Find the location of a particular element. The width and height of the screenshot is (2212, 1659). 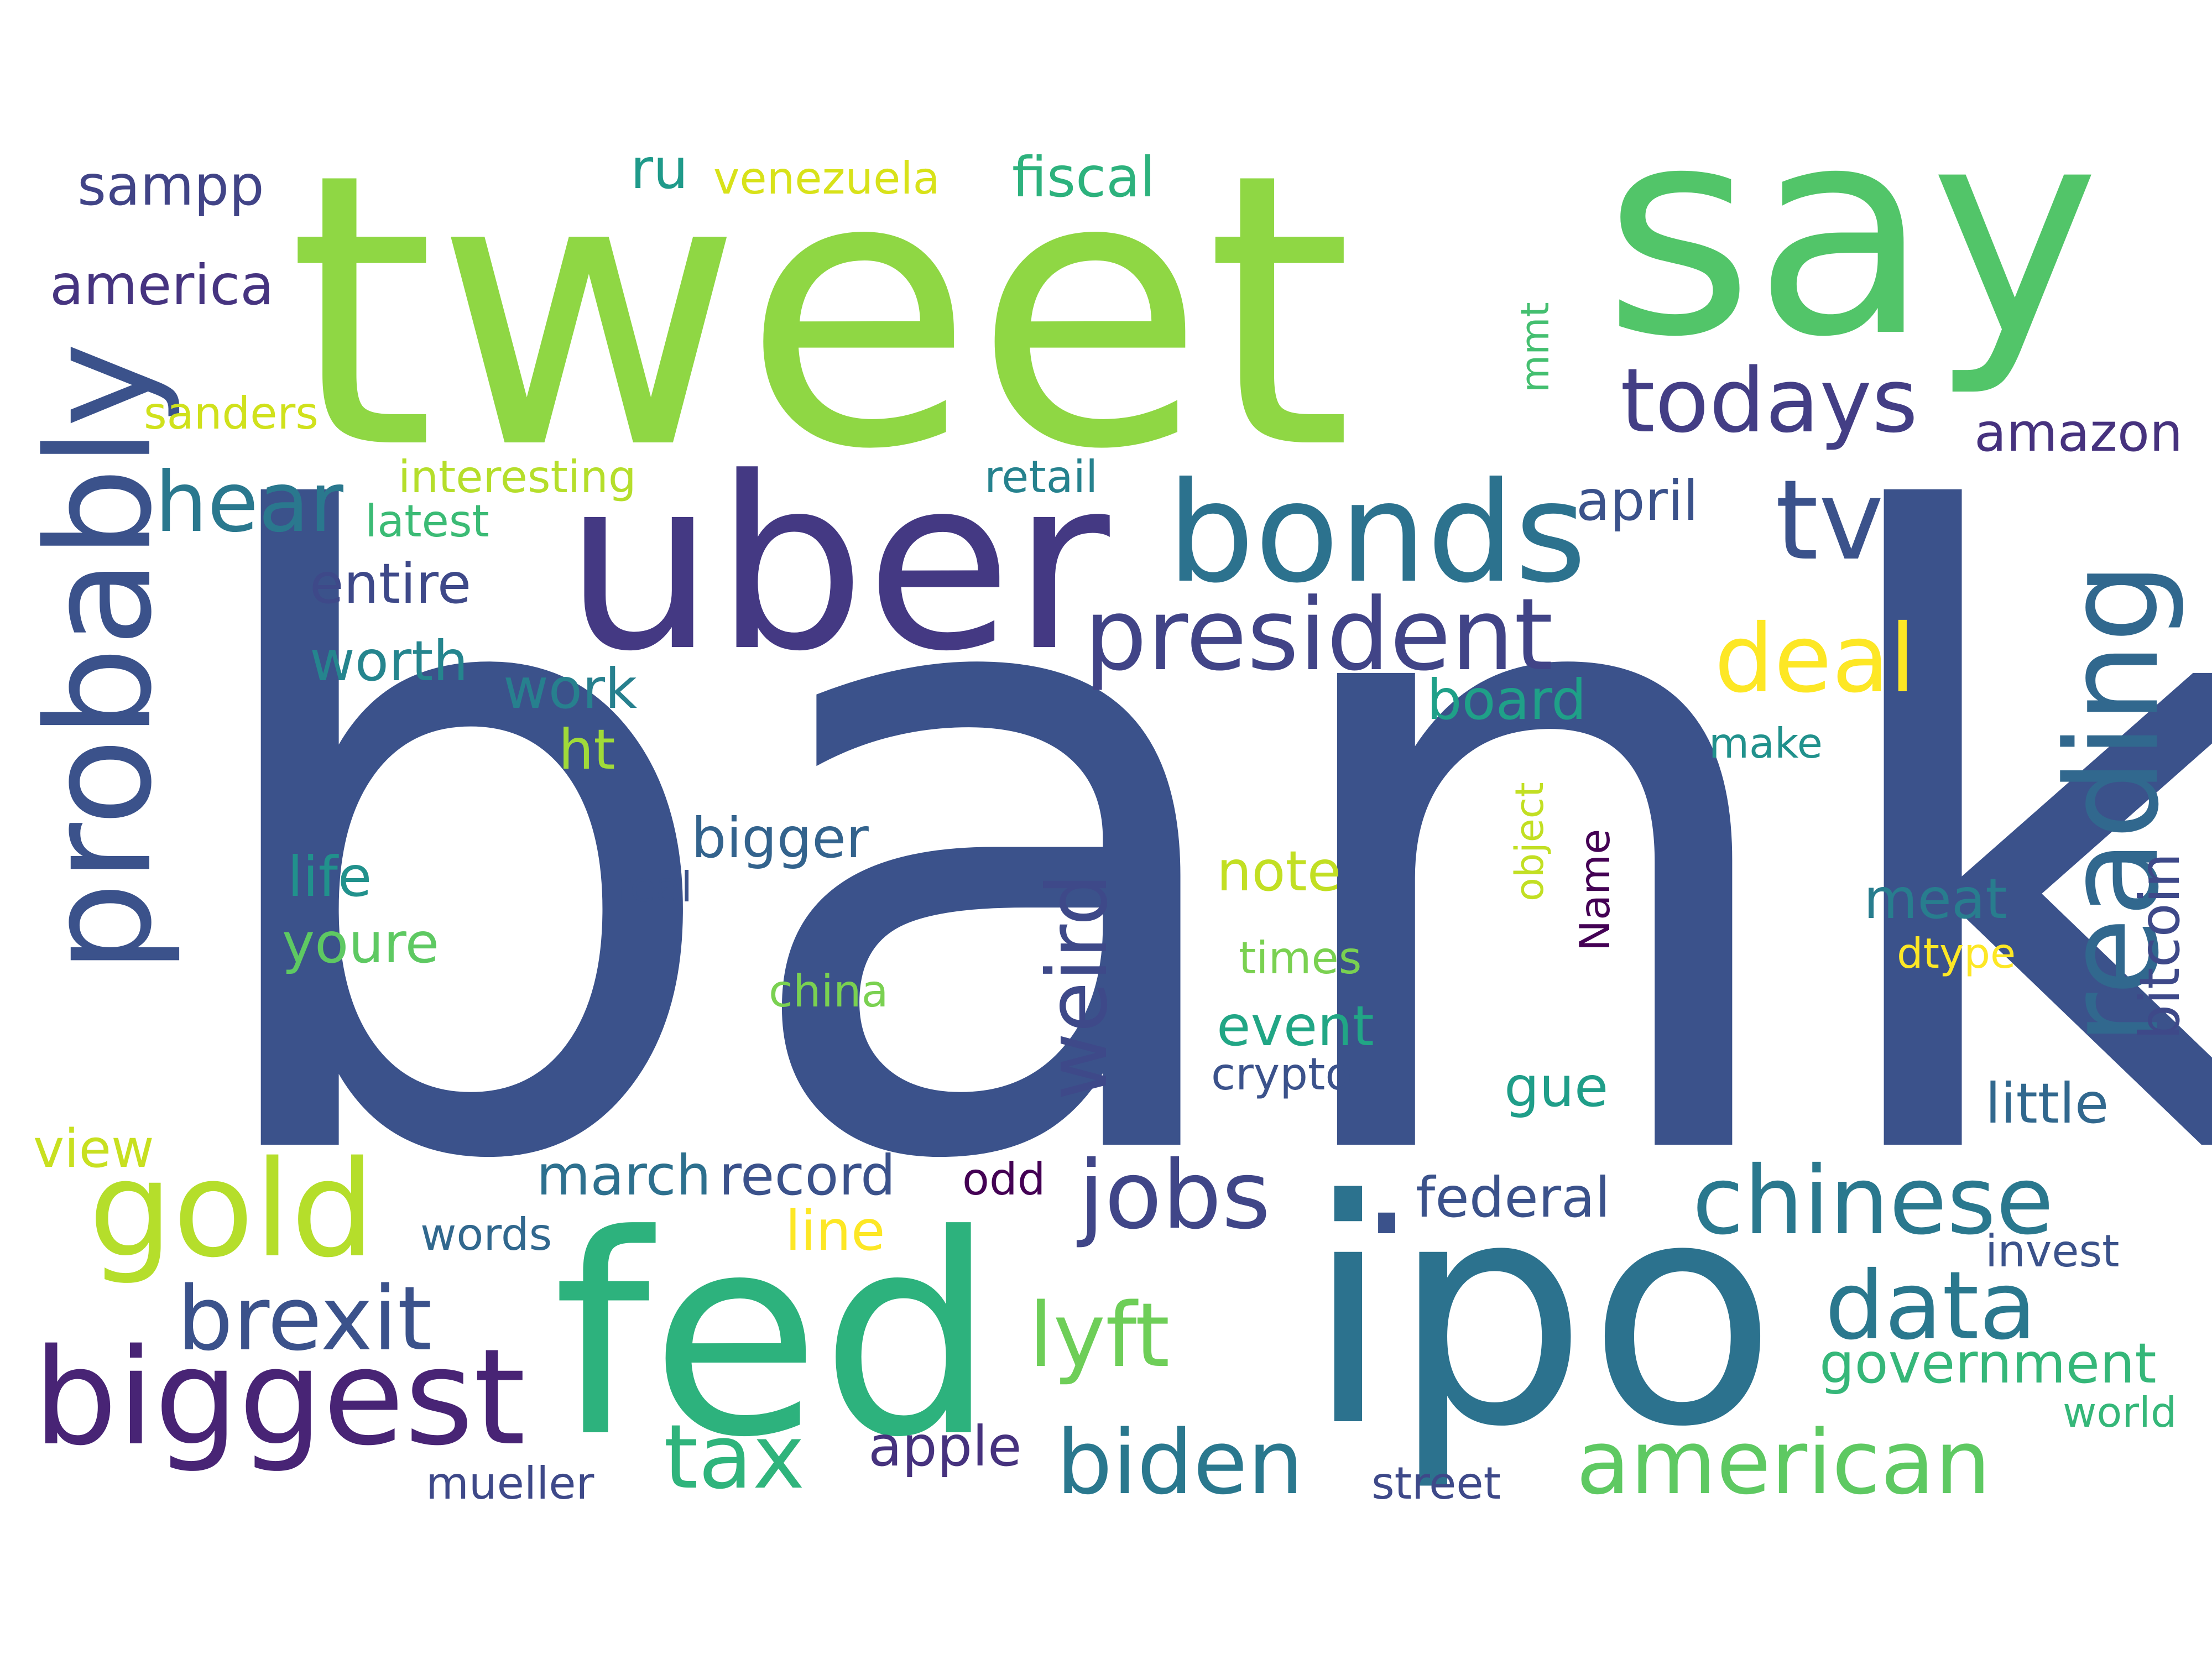

word-view: view is located at coordinates (94, 1150).